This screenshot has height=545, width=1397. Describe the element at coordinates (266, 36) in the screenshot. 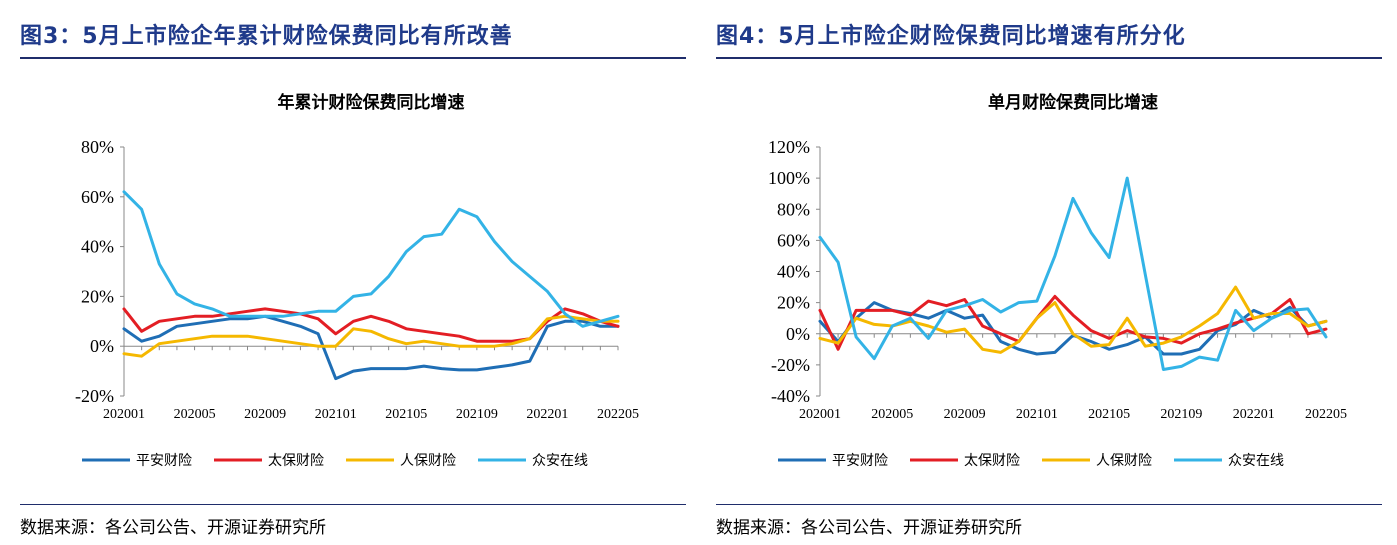

I see `figure-title: 图3：5月上市险企年累计财险保费同比有所改善` at that location.